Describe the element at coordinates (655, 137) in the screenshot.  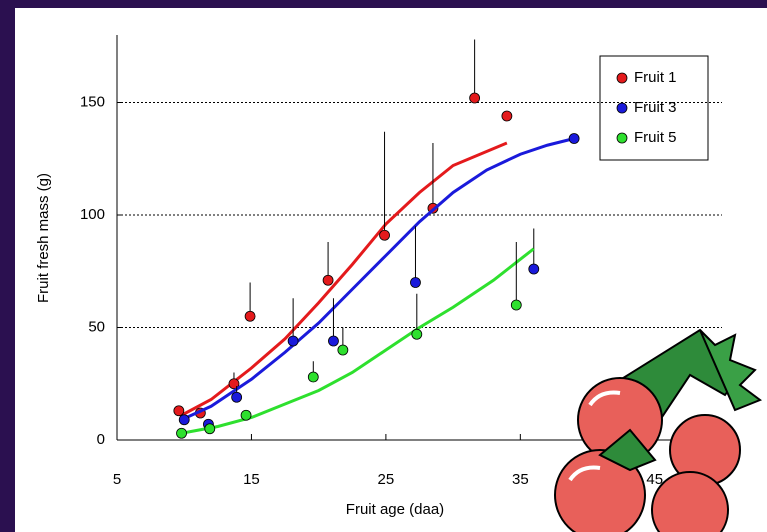
I see `legend-label: Fruit 5` at that location.